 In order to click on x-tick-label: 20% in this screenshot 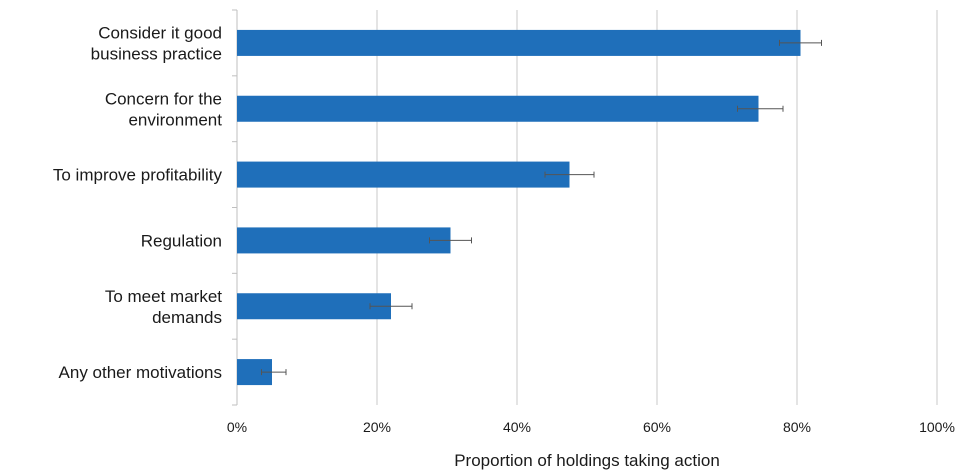, I will do `click(377, 427)`.